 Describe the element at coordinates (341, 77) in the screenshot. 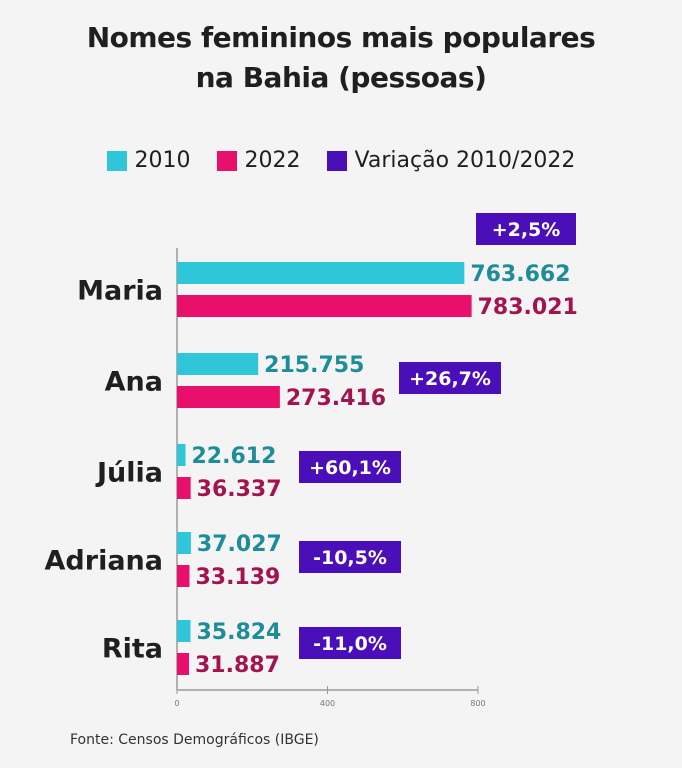

I see `title-line-2: na Bahia (pessoas)` at that location.